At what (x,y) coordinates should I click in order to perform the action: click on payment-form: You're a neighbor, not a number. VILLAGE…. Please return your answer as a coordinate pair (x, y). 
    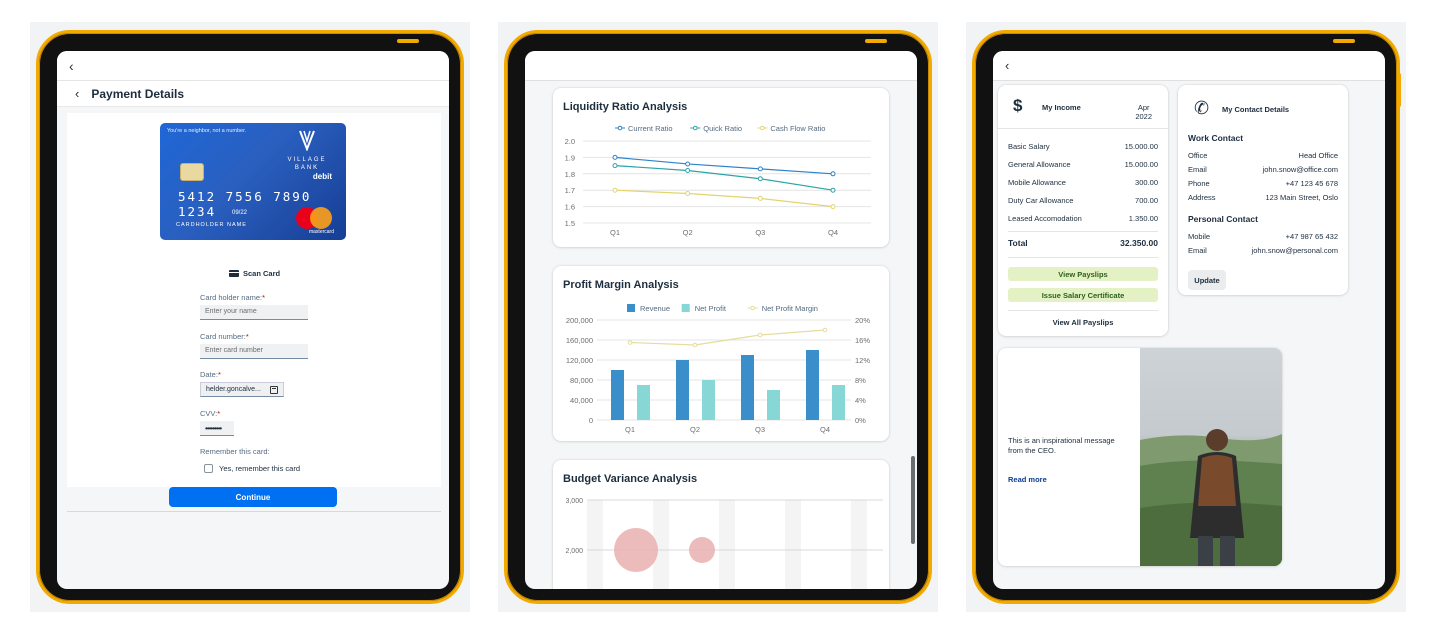
    Looking at the image, I should click on (254, 300).